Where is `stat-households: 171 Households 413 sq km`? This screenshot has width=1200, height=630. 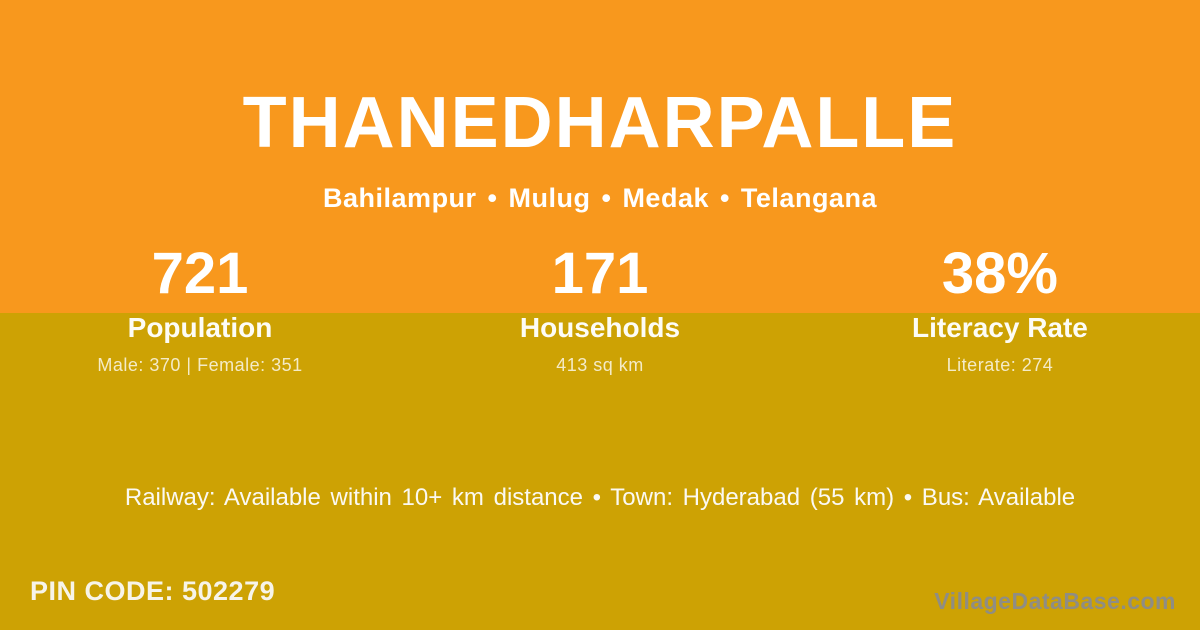
stat-households: 171 Households 413 sq km is located at coordinates (600, 308).